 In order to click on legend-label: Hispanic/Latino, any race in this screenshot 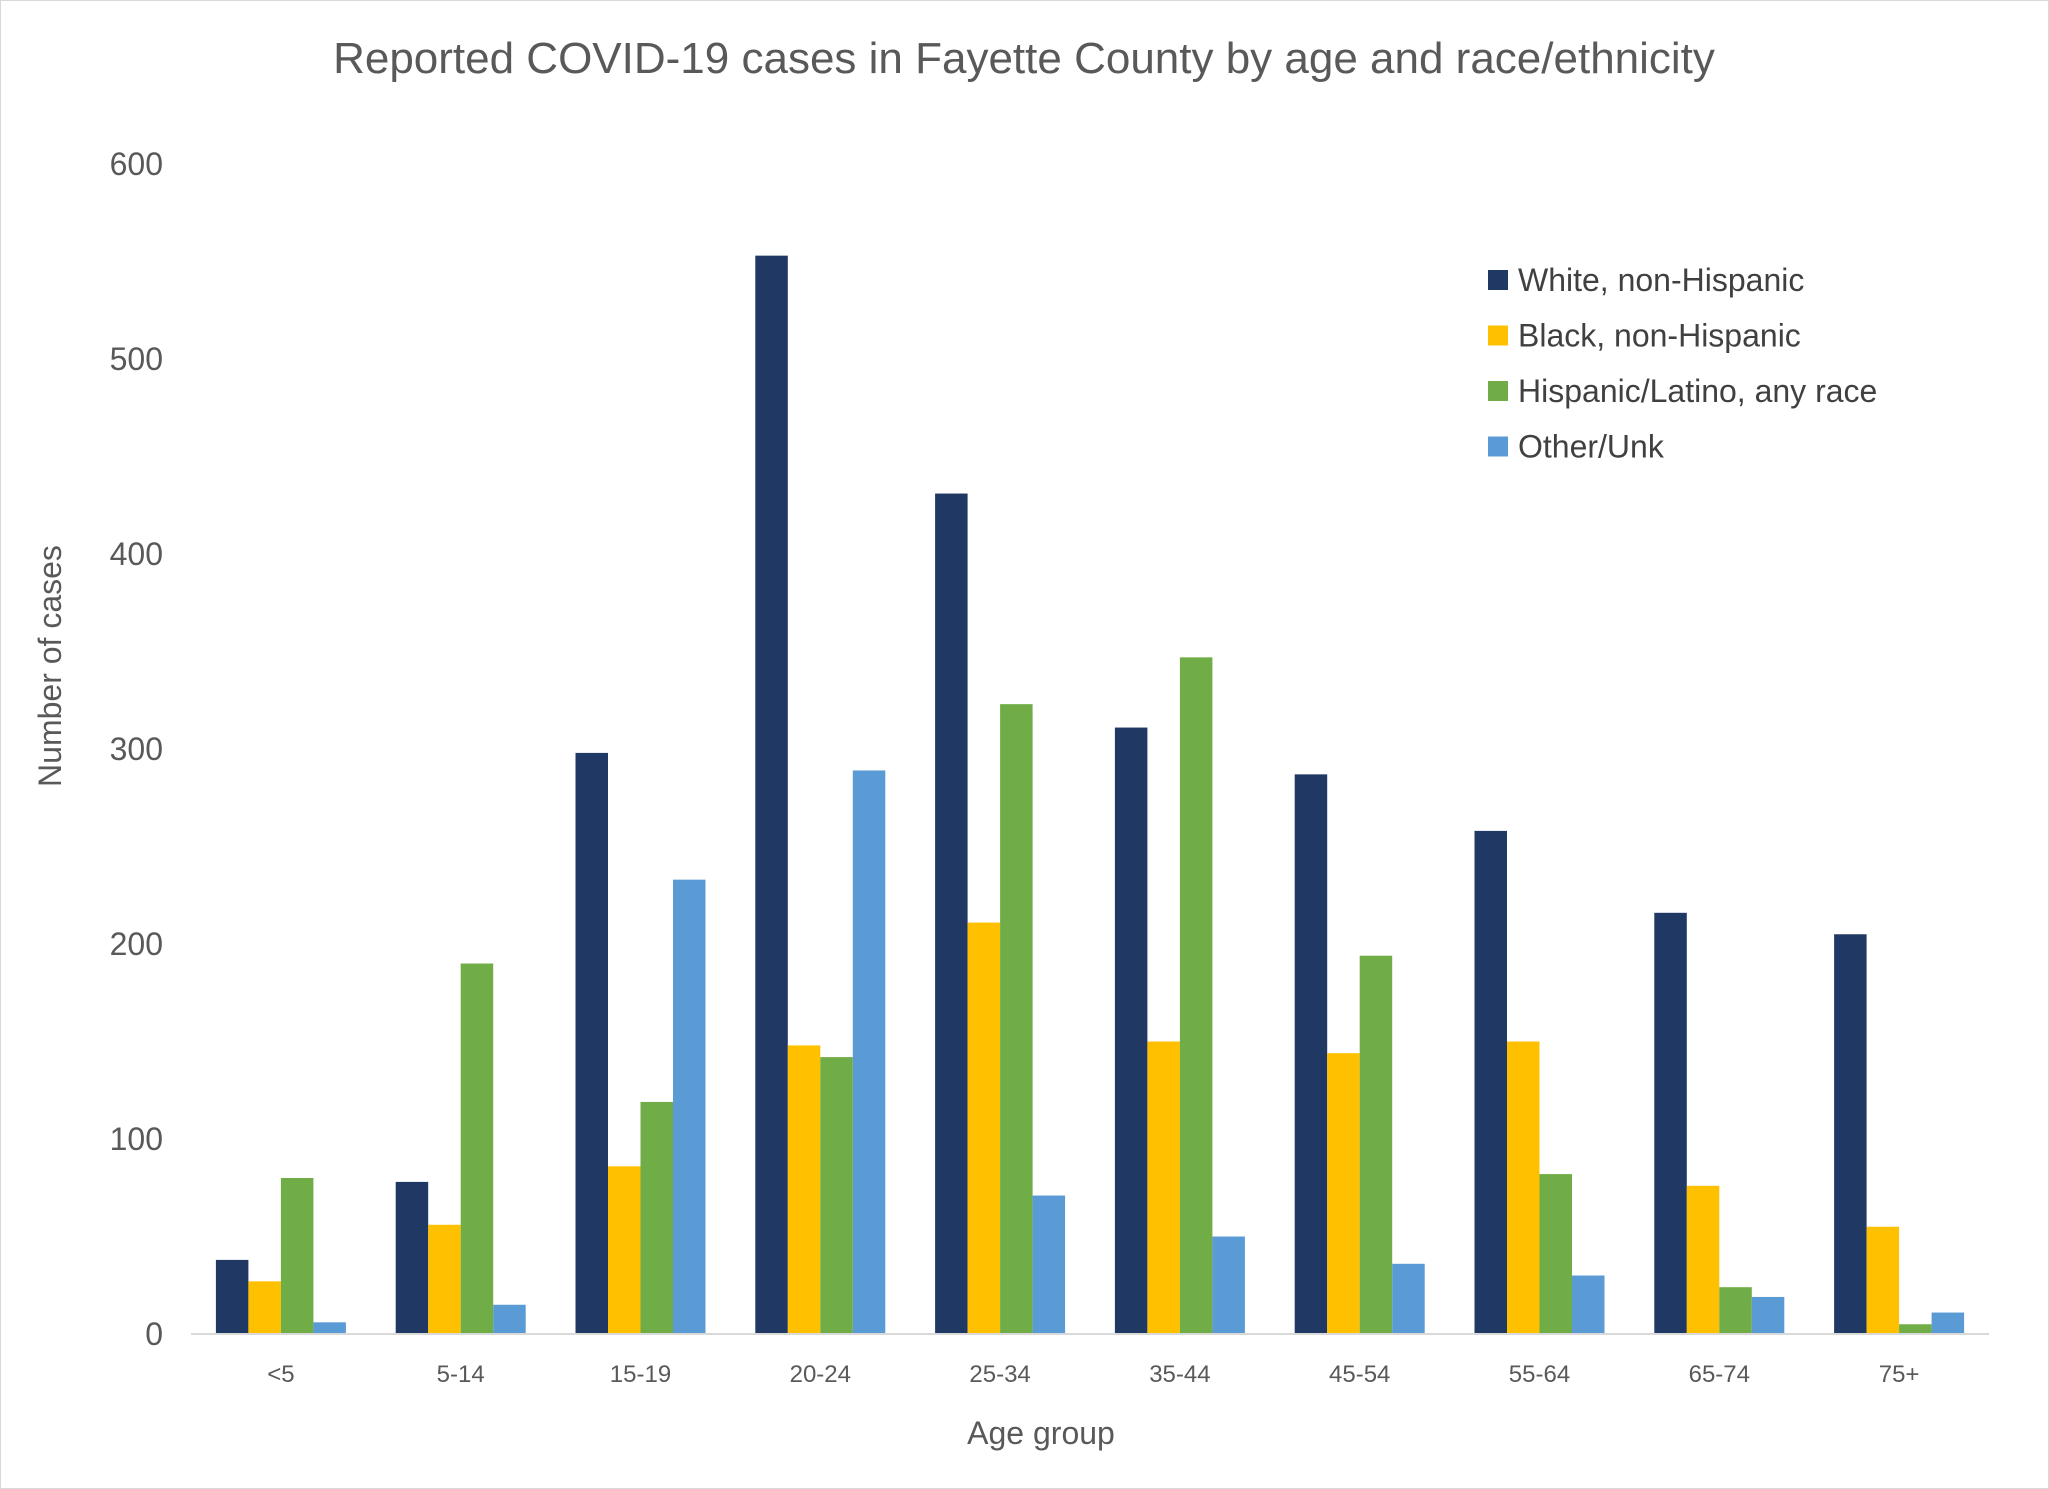, I will do `click(1697, 391)`.